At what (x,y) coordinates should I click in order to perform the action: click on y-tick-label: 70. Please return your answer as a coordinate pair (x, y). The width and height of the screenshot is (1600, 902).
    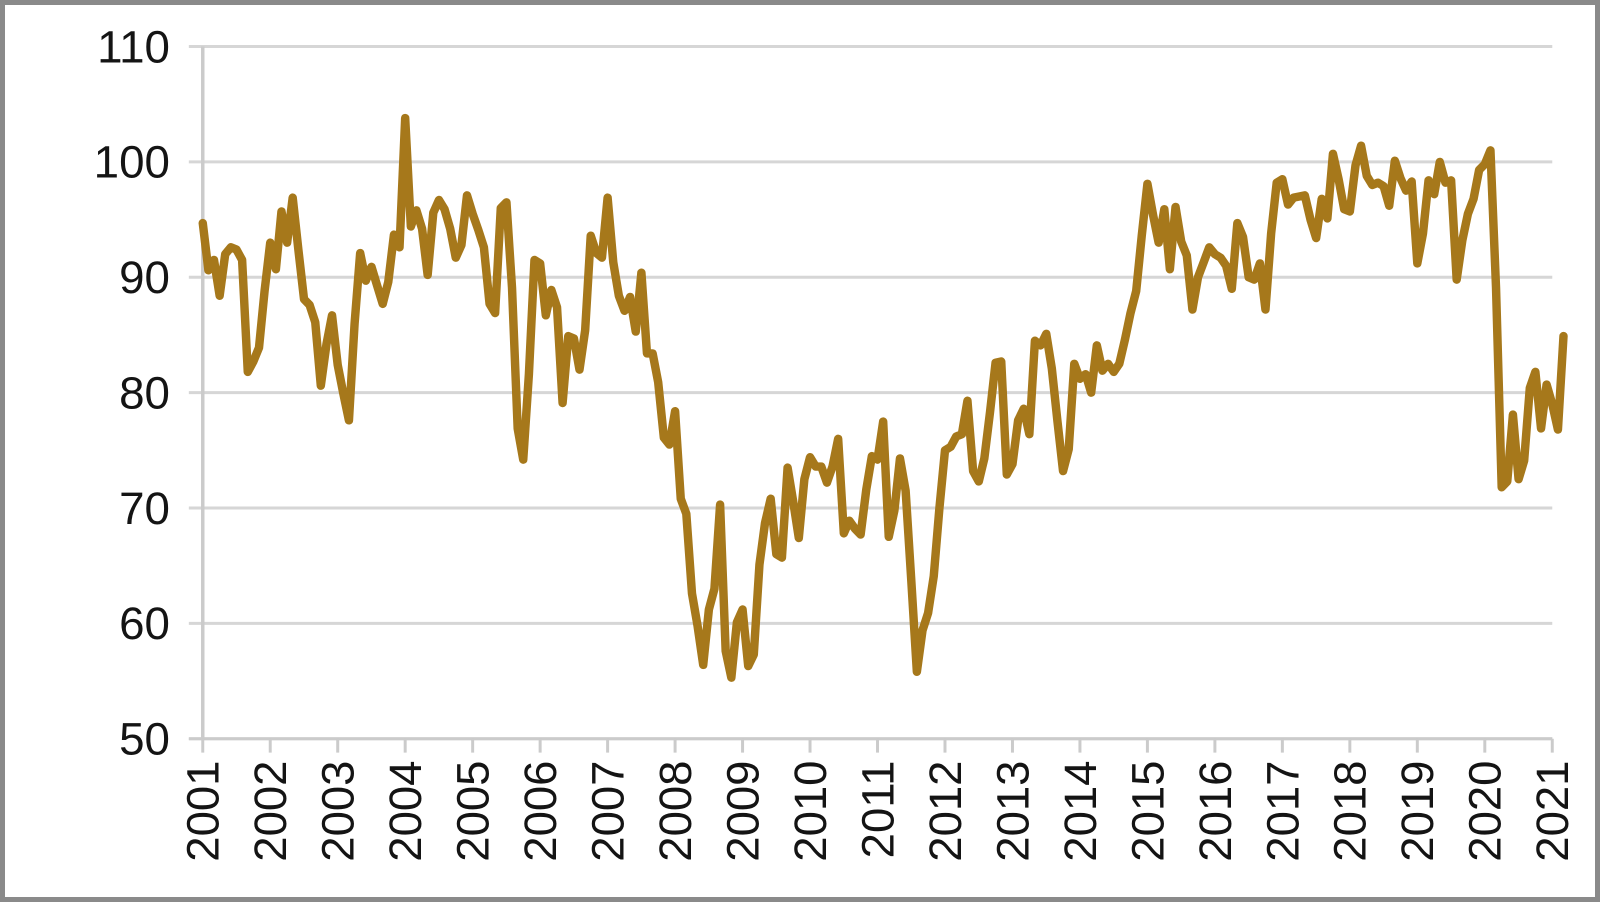
    Looking at the image, I should click on (144, 508).